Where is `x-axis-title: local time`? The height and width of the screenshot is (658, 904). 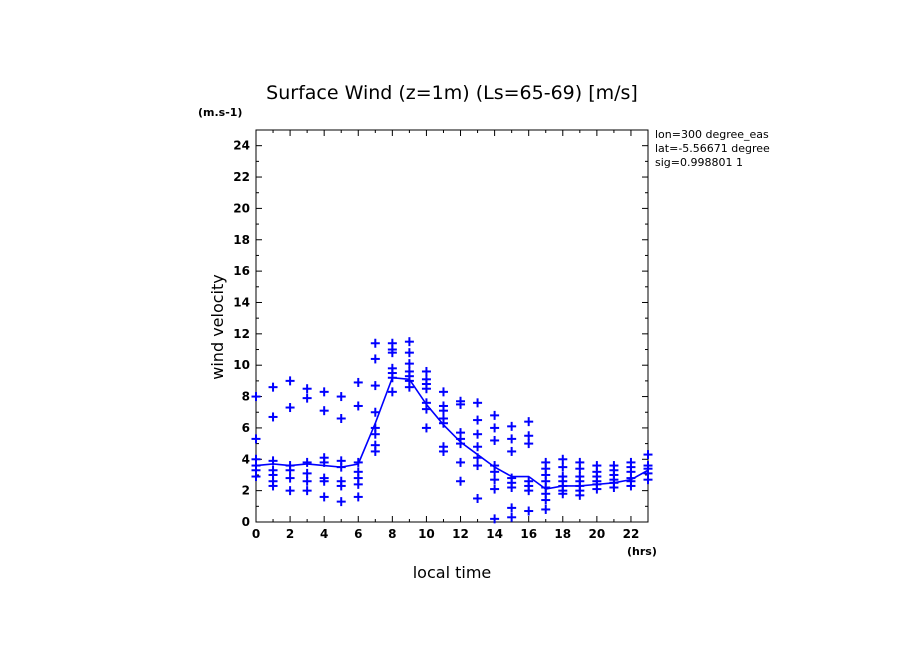 x-axis-title: local time is located at coordinates (452, 572).